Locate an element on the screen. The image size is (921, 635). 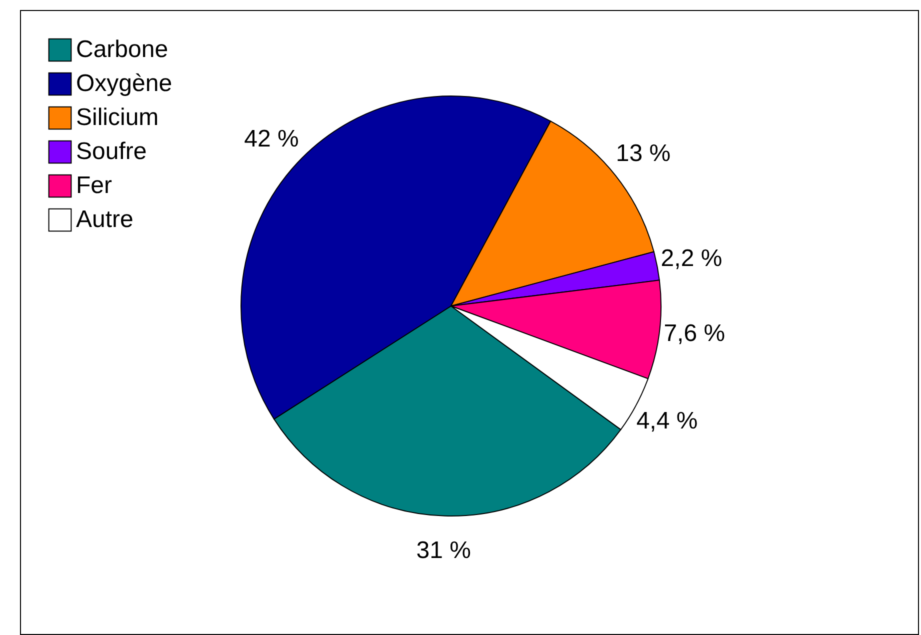
data-label: 4,4 % is located at coordinates (667, 421).